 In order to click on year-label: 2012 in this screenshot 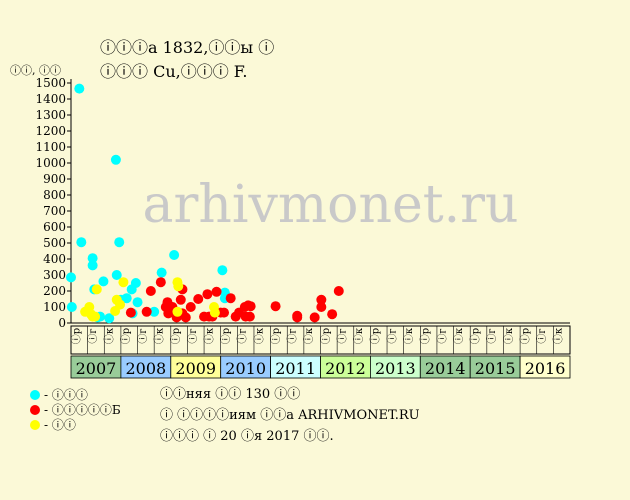, I will do `click(345, 368)`.